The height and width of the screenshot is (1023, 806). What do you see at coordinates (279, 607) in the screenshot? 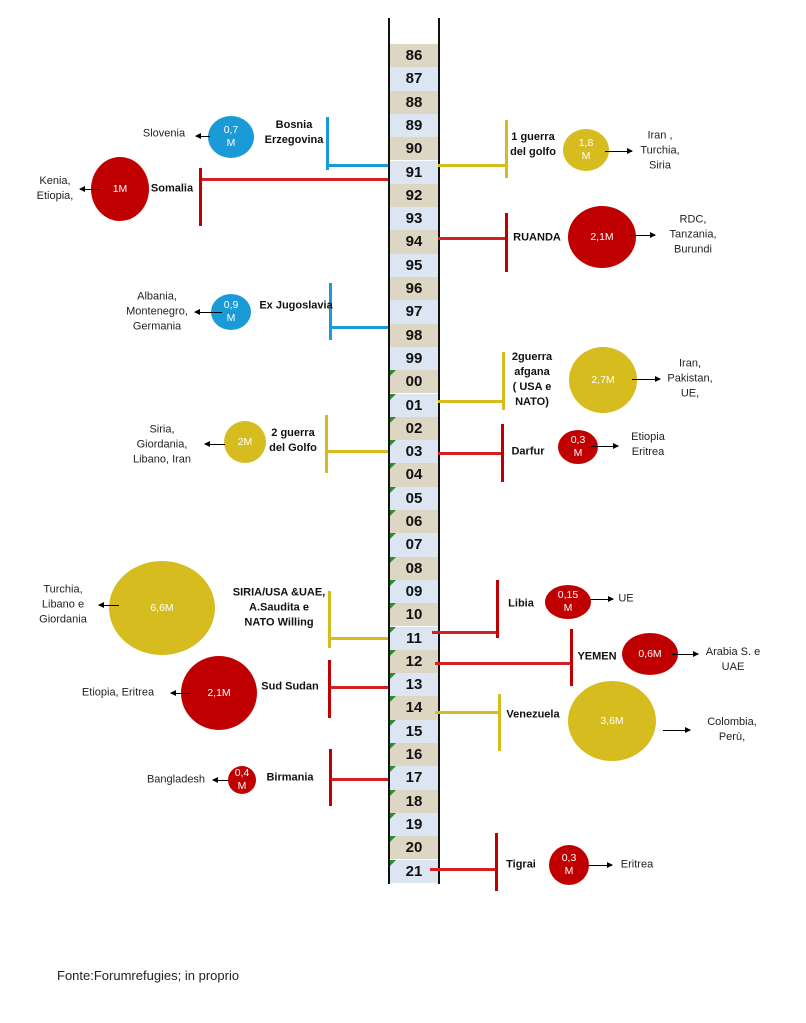
I see `event-name-label: SIRIA/USA &UAE, A.Saudita e NATO Willing` at bounding box center [279, 607].